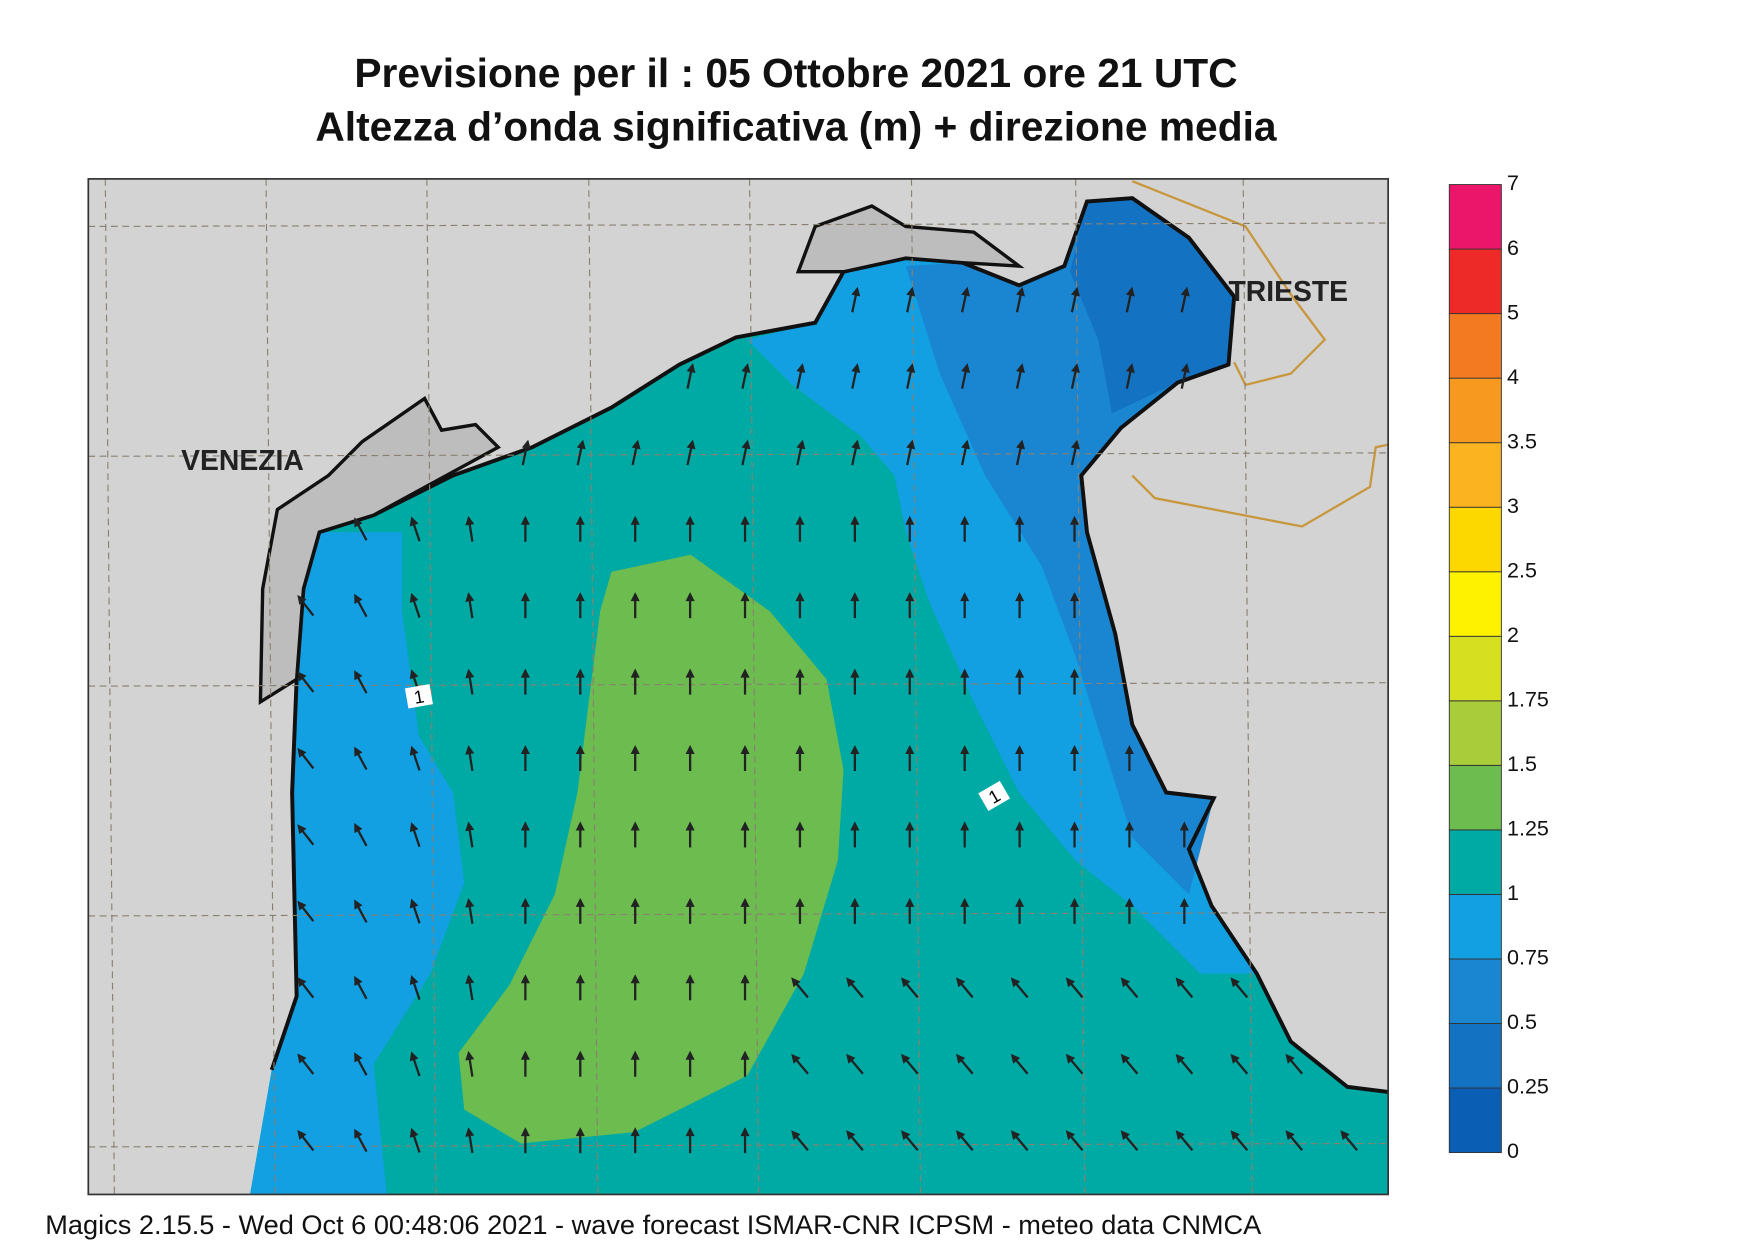 This screenshot has height=1242, width=1755. Describe the element at coordinates (1522, 1022) in the screenshot. I see `legend-level: 0.5` at that location.